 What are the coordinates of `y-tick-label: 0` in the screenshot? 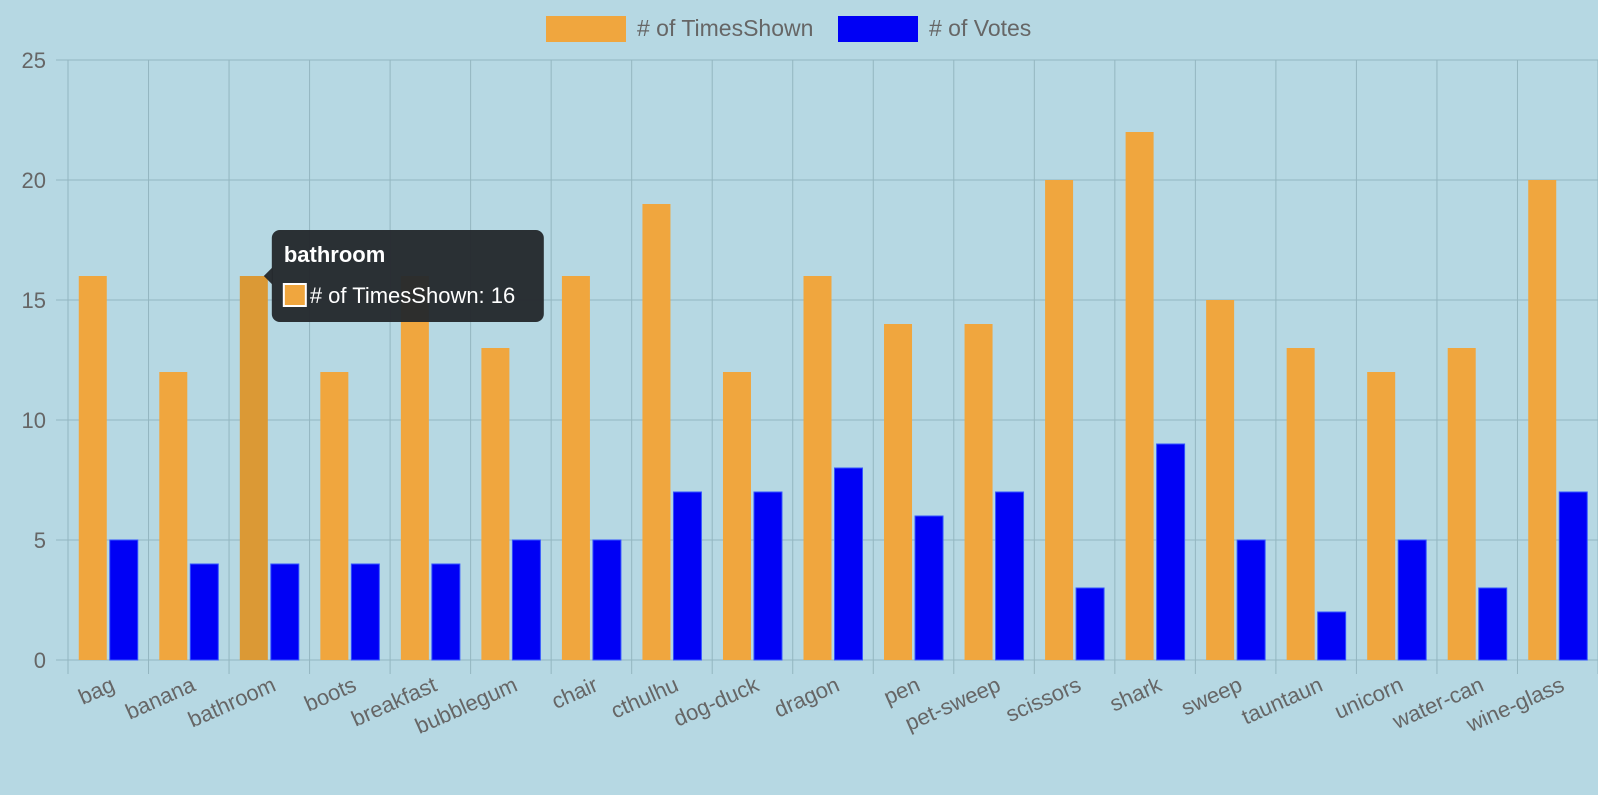 It's located at (40, 660).